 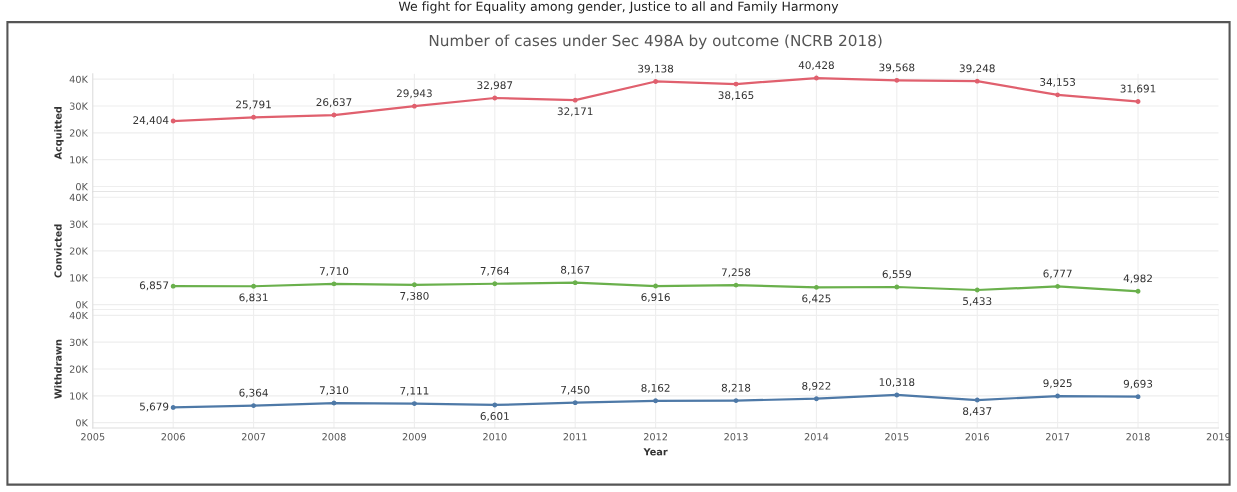 What do you see at coordinates (253, 105) in the screenshot?
I see `data-label: 25,791` at bounding box center [253, 105].